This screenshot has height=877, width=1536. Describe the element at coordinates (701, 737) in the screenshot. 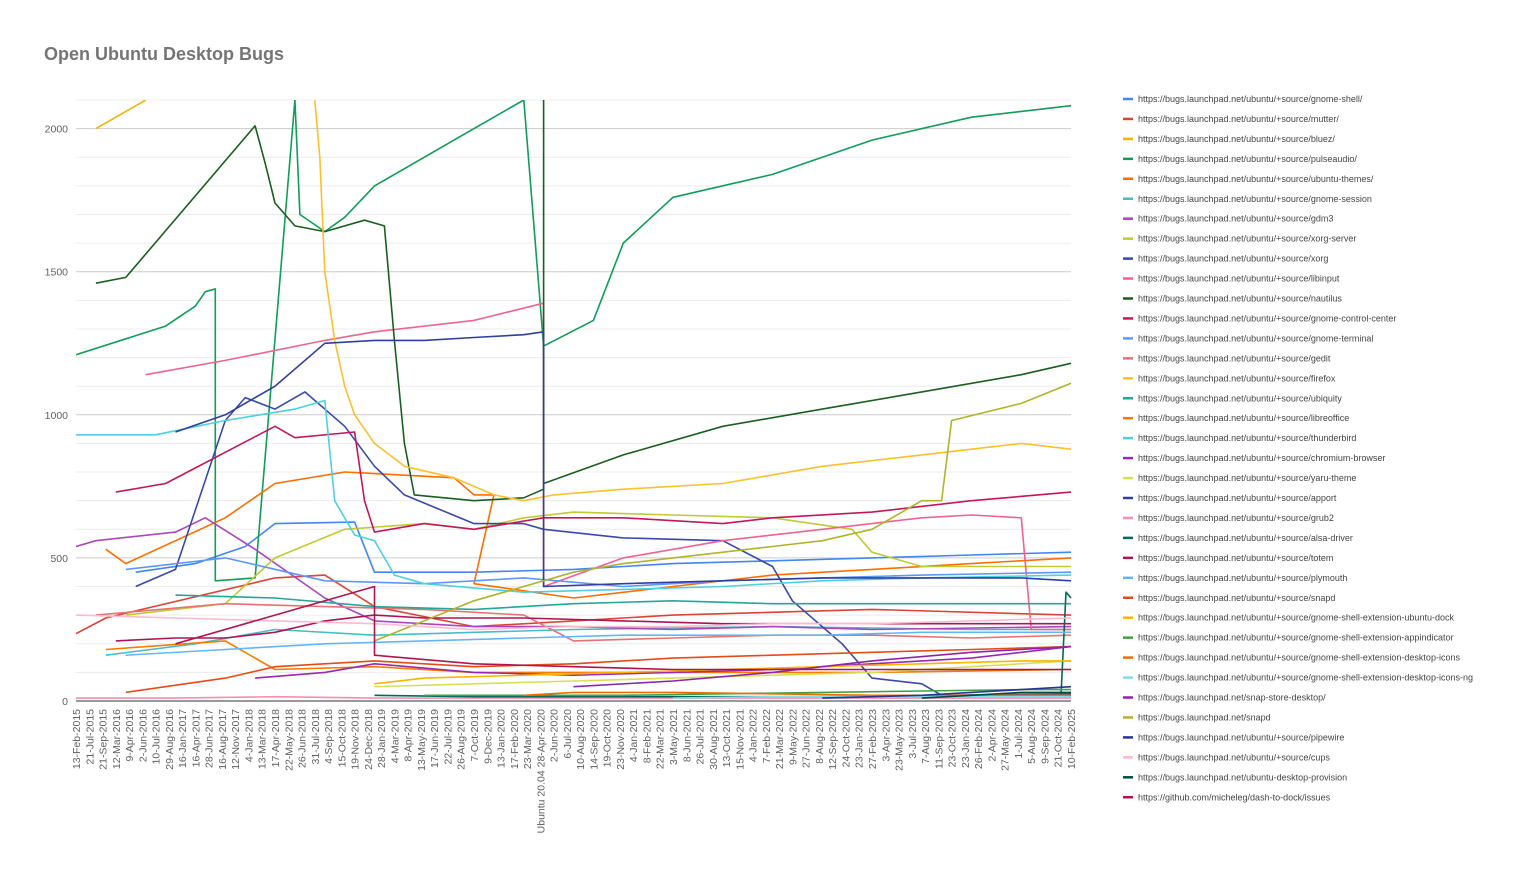

I see `x-tick-label: 26-Jul-2021` at that location.